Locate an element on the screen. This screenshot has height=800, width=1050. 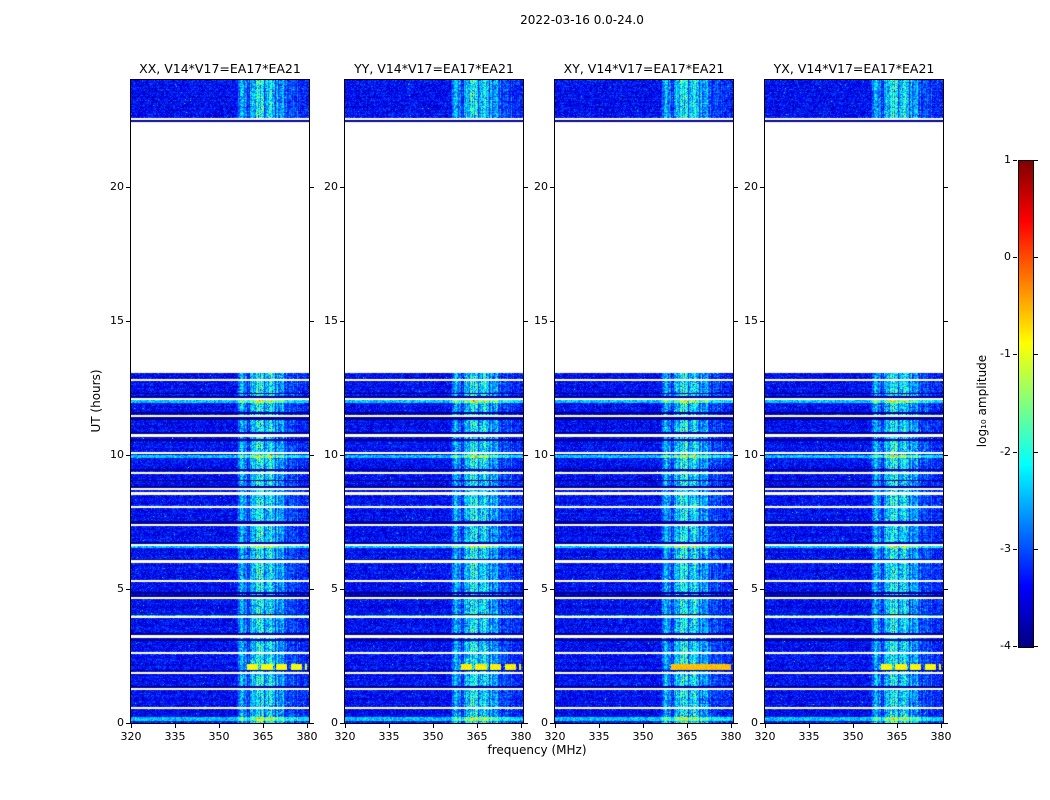
panel-title-1: YY, V14*V17=EA17*EA21 is located at coordinates (434, 68).